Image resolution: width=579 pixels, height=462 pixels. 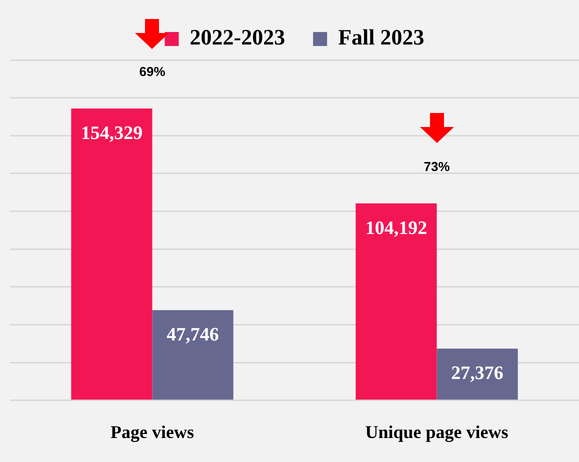 What do you see at coordinates (192, 335) in the screenshot?
I see `data-label: 47,746` at bounding box center [192, 335].